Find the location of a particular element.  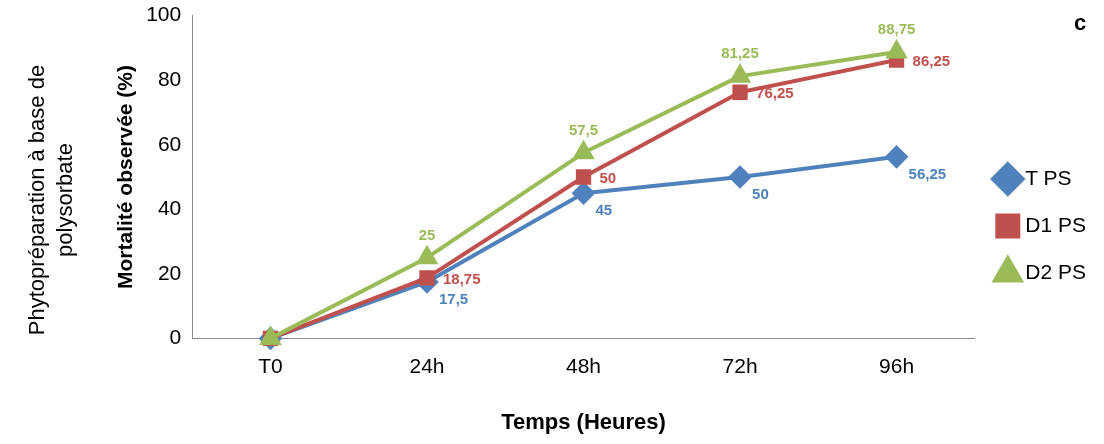

data-label: 86,25 is located at coordinates (931, 61).